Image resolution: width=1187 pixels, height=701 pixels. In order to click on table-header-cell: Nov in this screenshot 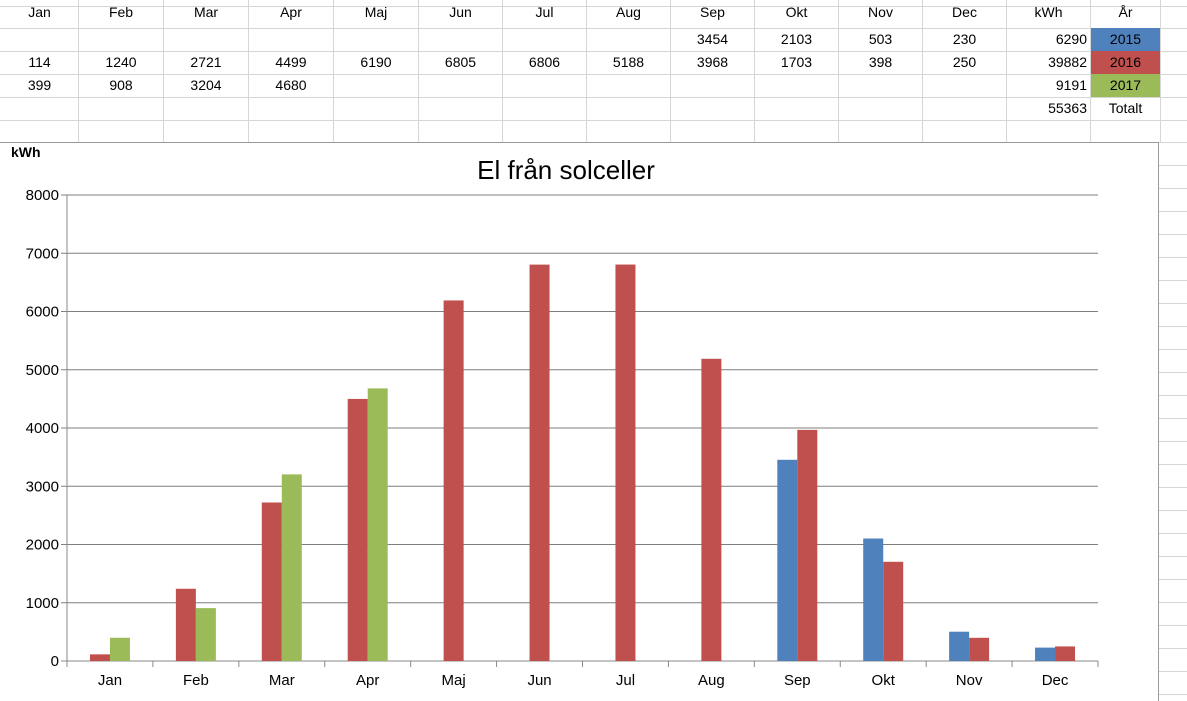, I will do `click(880, 12)`.